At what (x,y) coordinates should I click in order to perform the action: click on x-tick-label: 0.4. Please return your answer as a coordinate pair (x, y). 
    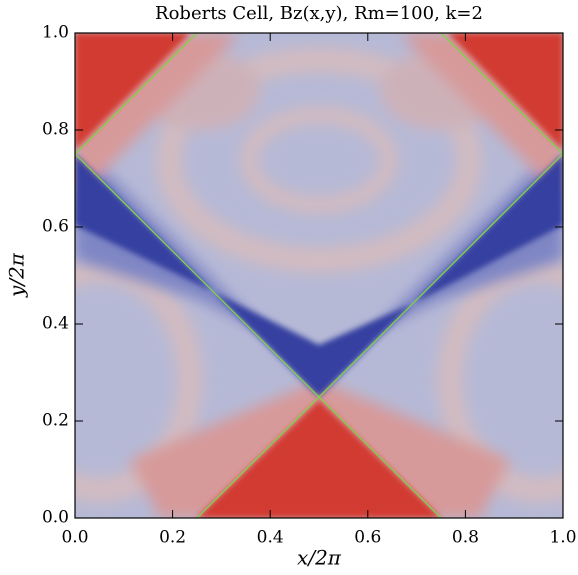
    Looking at the image, I should click on (270, 538).